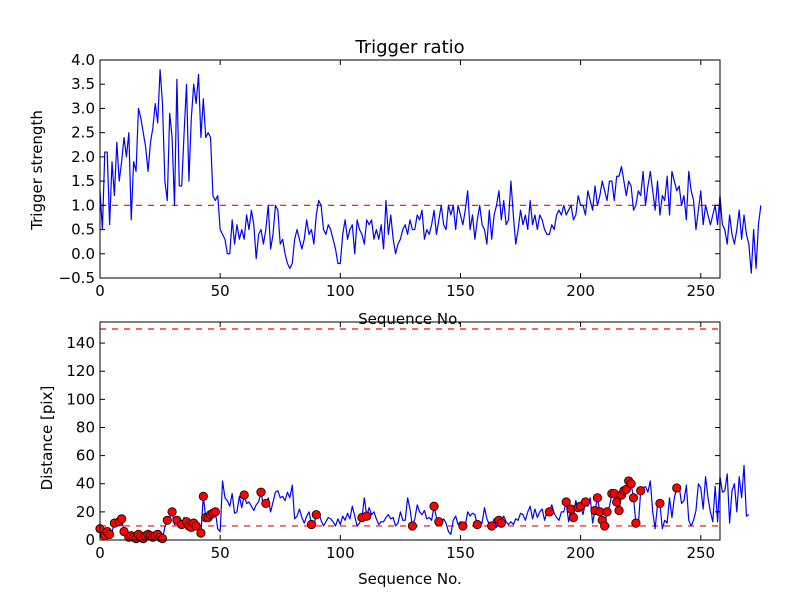 The image size is (800, 600). What do you see at coordinates (83, 254) in the screenshot?
I see `y-tick-label: 0.0` at bounding box center [83, 254].